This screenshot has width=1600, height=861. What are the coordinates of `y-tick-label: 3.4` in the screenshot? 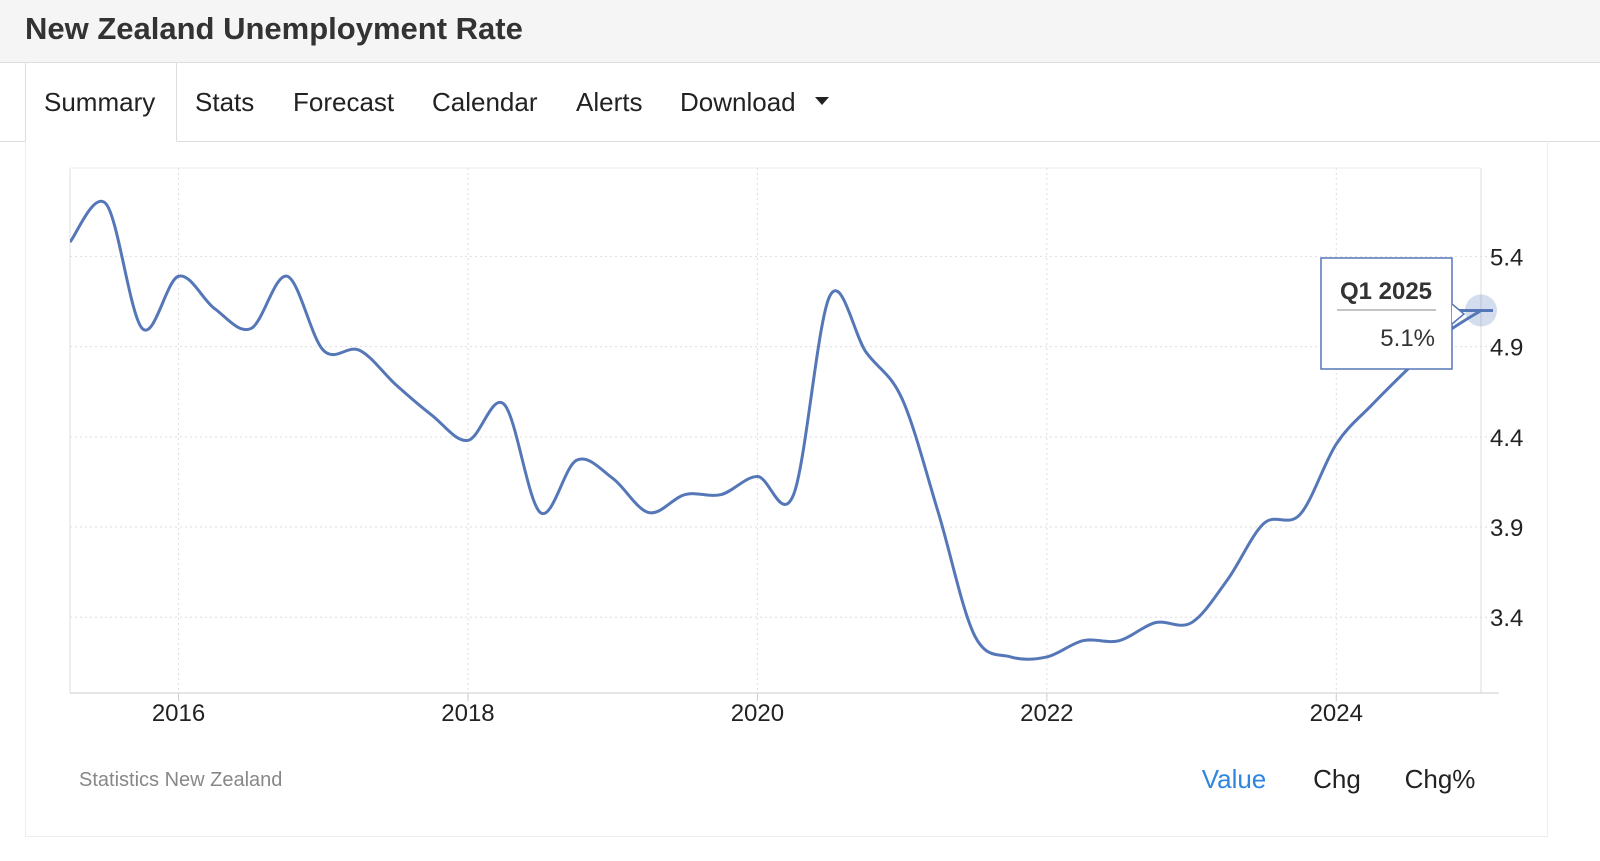 It's located at (1506, 618).